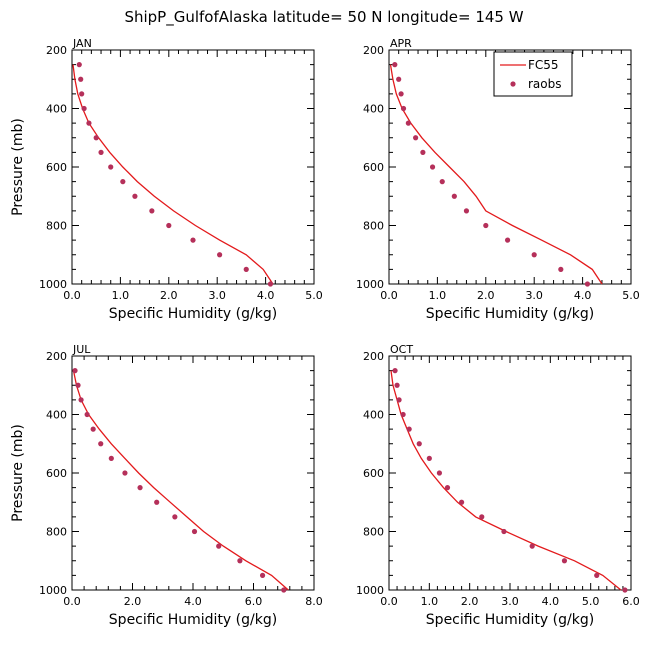  What do you see at coordinates (81, 349) in the screenshot?
I see `panel-label: JUL` at bounding box center [81, 349].